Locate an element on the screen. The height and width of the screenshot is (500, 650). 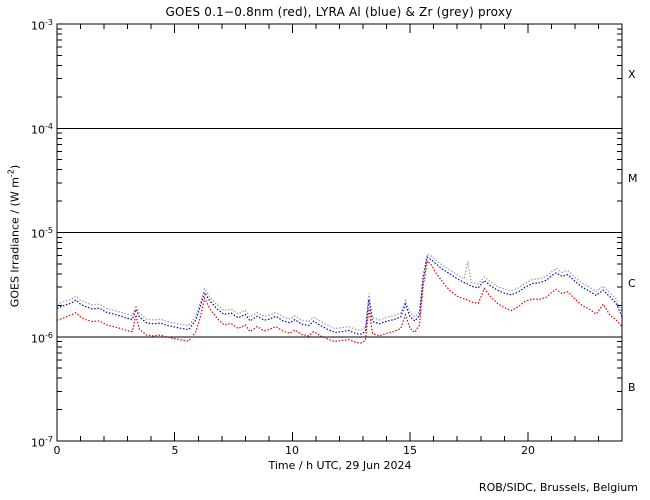
flare-class-label-x: X is located at coordinates (632, 74).